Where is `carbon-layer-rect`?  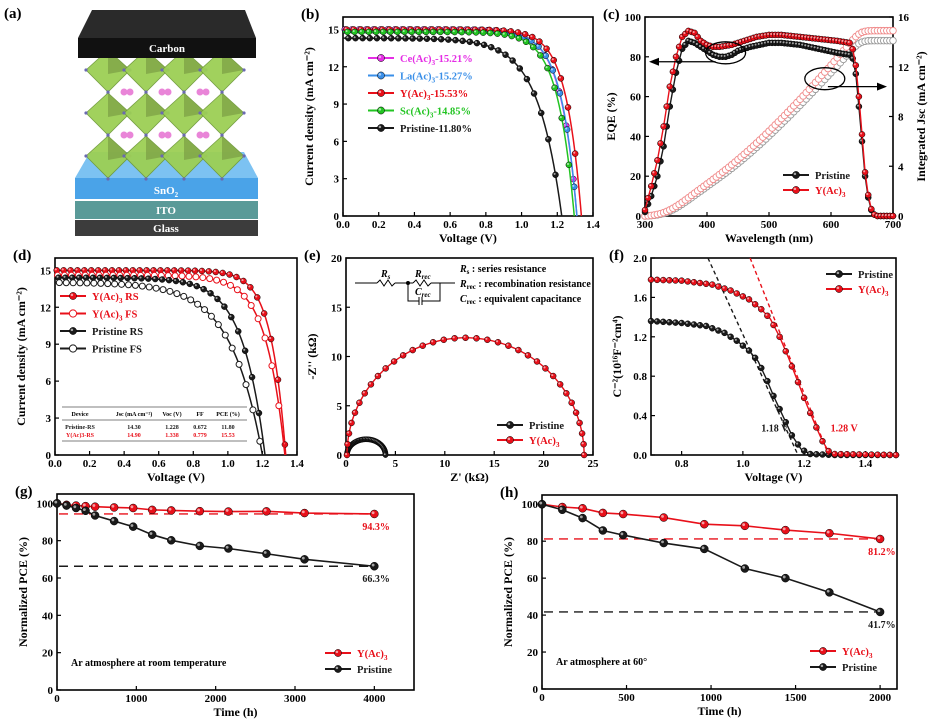 carbon-layer-rect is located at coordinates (167, 48).